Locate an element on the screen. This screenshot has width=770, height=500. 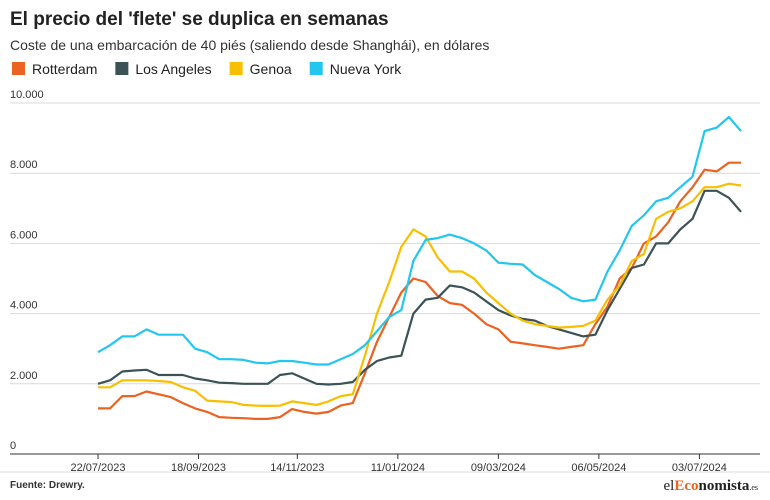
logo-part: nomista is located at coordinates (723, 486).